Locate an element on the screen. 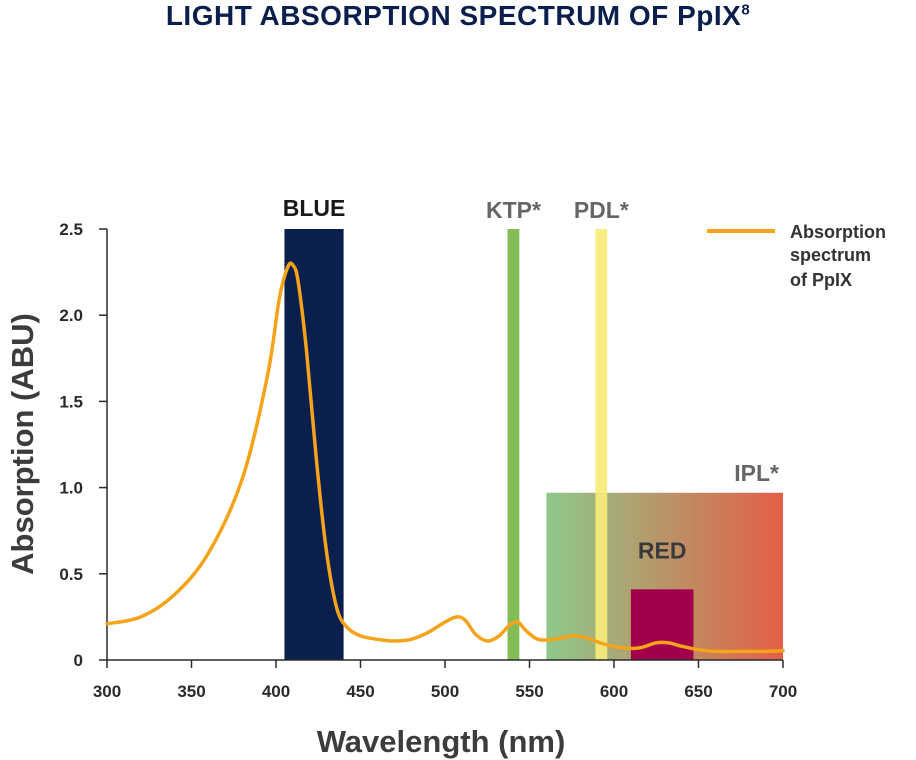  y-tick-label: 2.0 is located at coordinates (71, 315).